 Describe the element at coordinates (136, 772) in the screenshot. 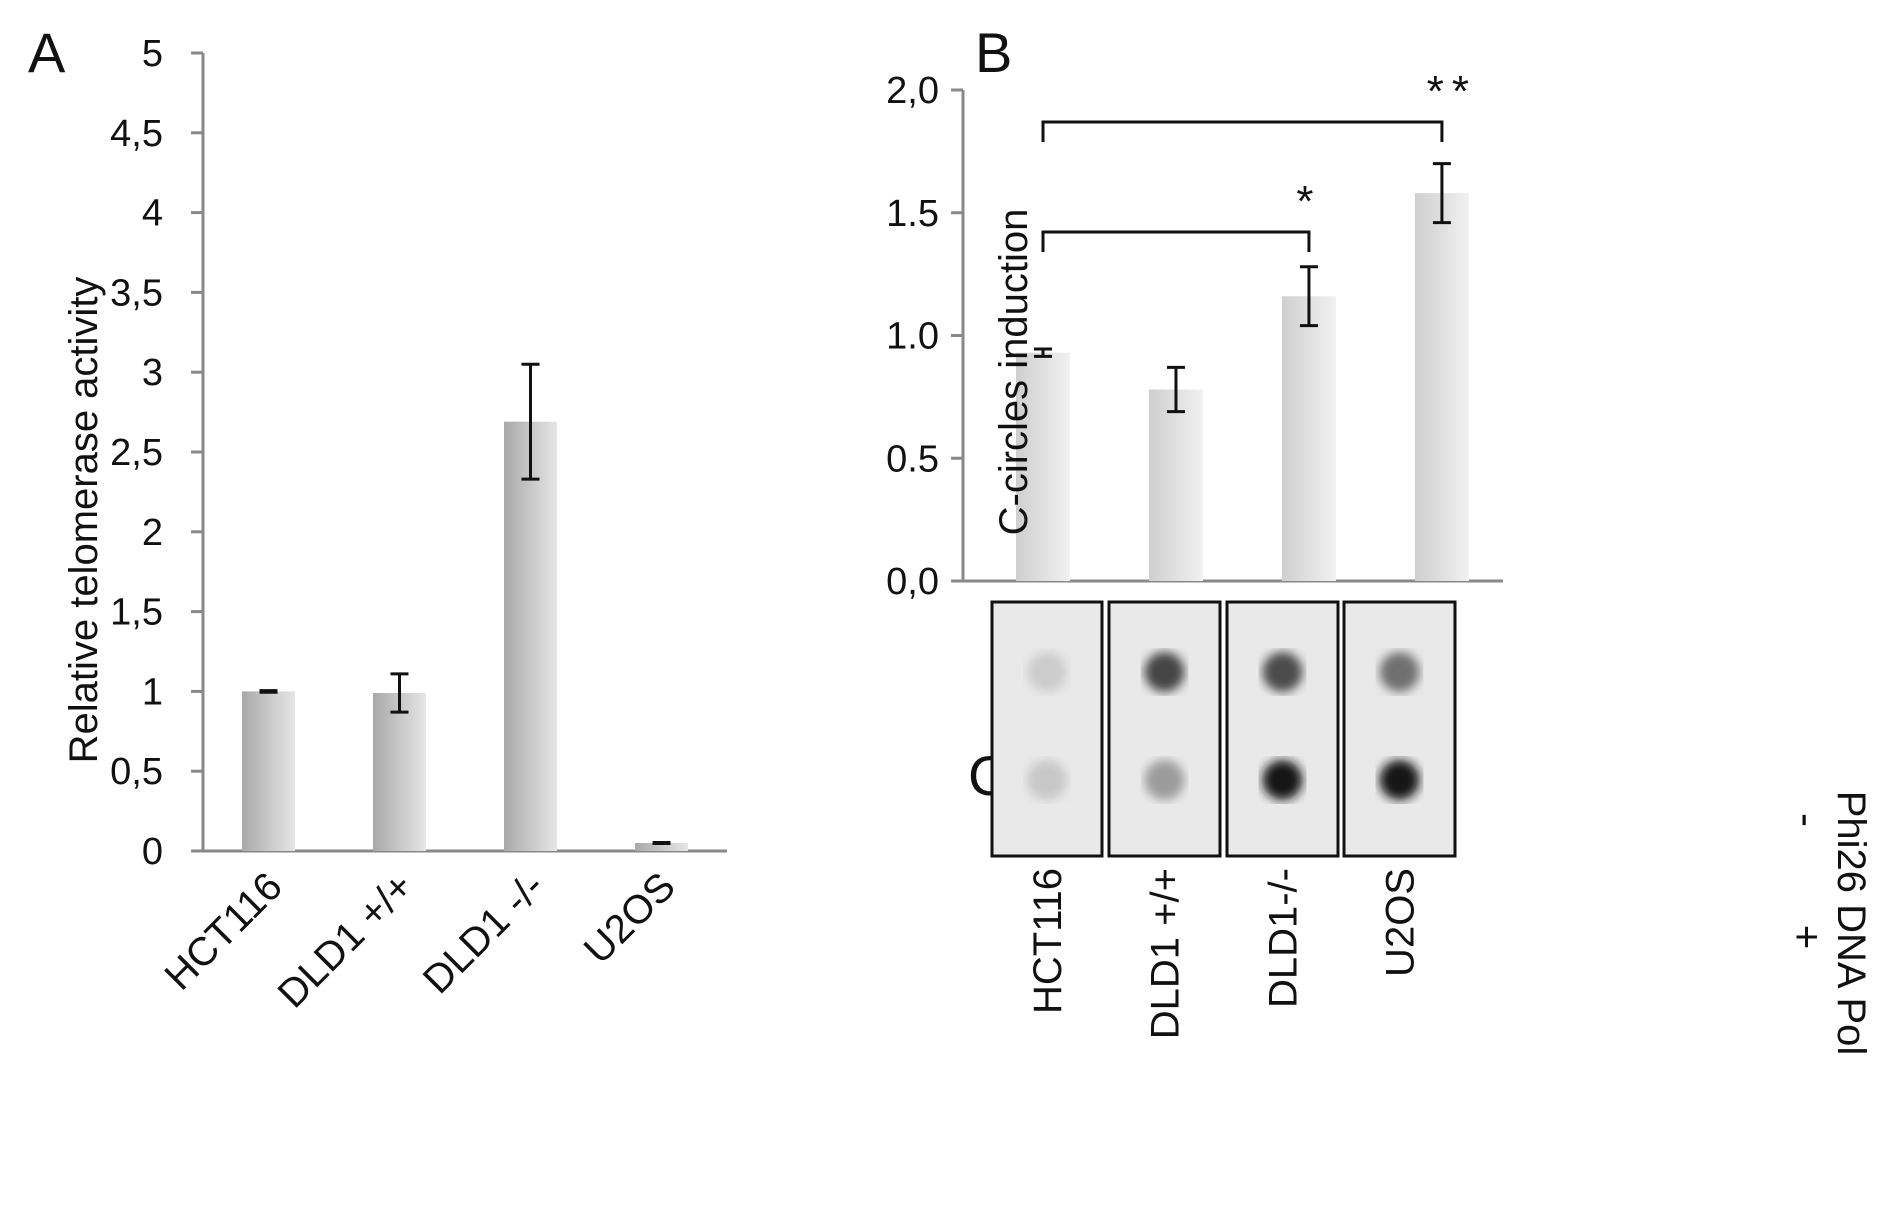

I see `chart-a-y-tick-label: 0,5` at that location.